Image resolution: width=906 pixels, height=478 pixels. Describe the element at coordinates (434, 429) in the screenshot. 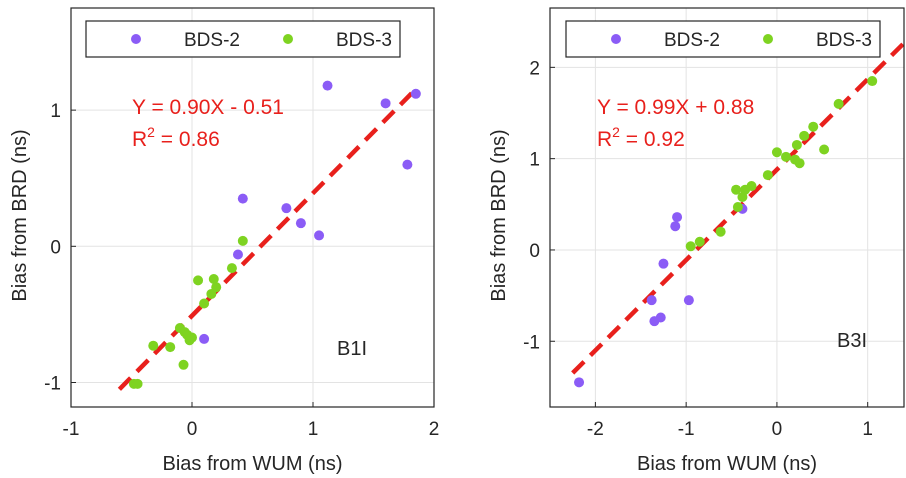

I see `x-tick-label: 2` at that location.